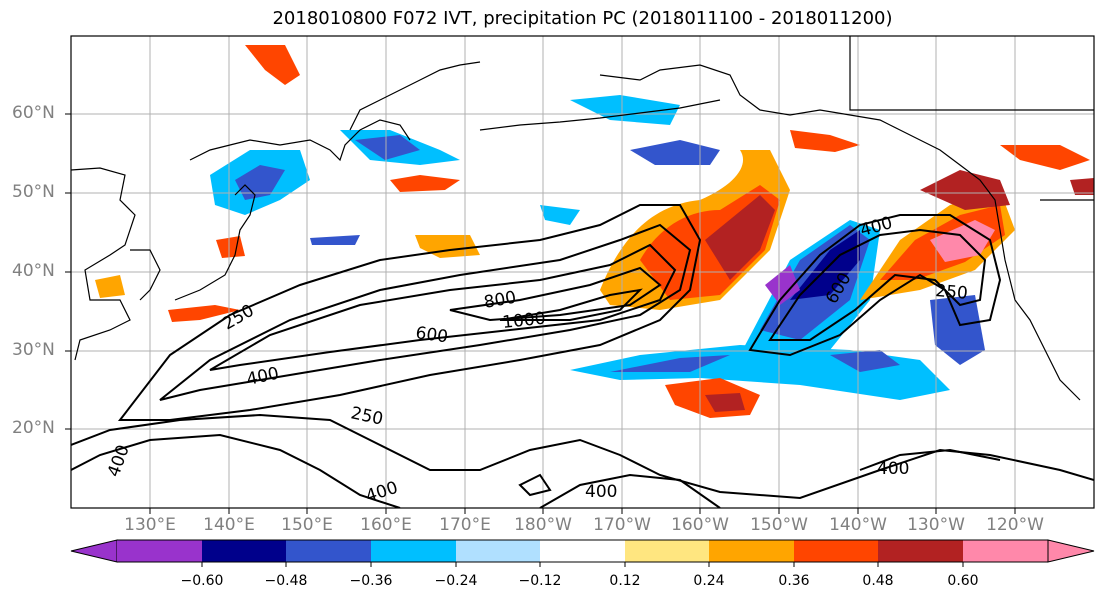  Describe the element at coordinates (204, 313) in the screenshot. I see `pos-field-japan` at that location.